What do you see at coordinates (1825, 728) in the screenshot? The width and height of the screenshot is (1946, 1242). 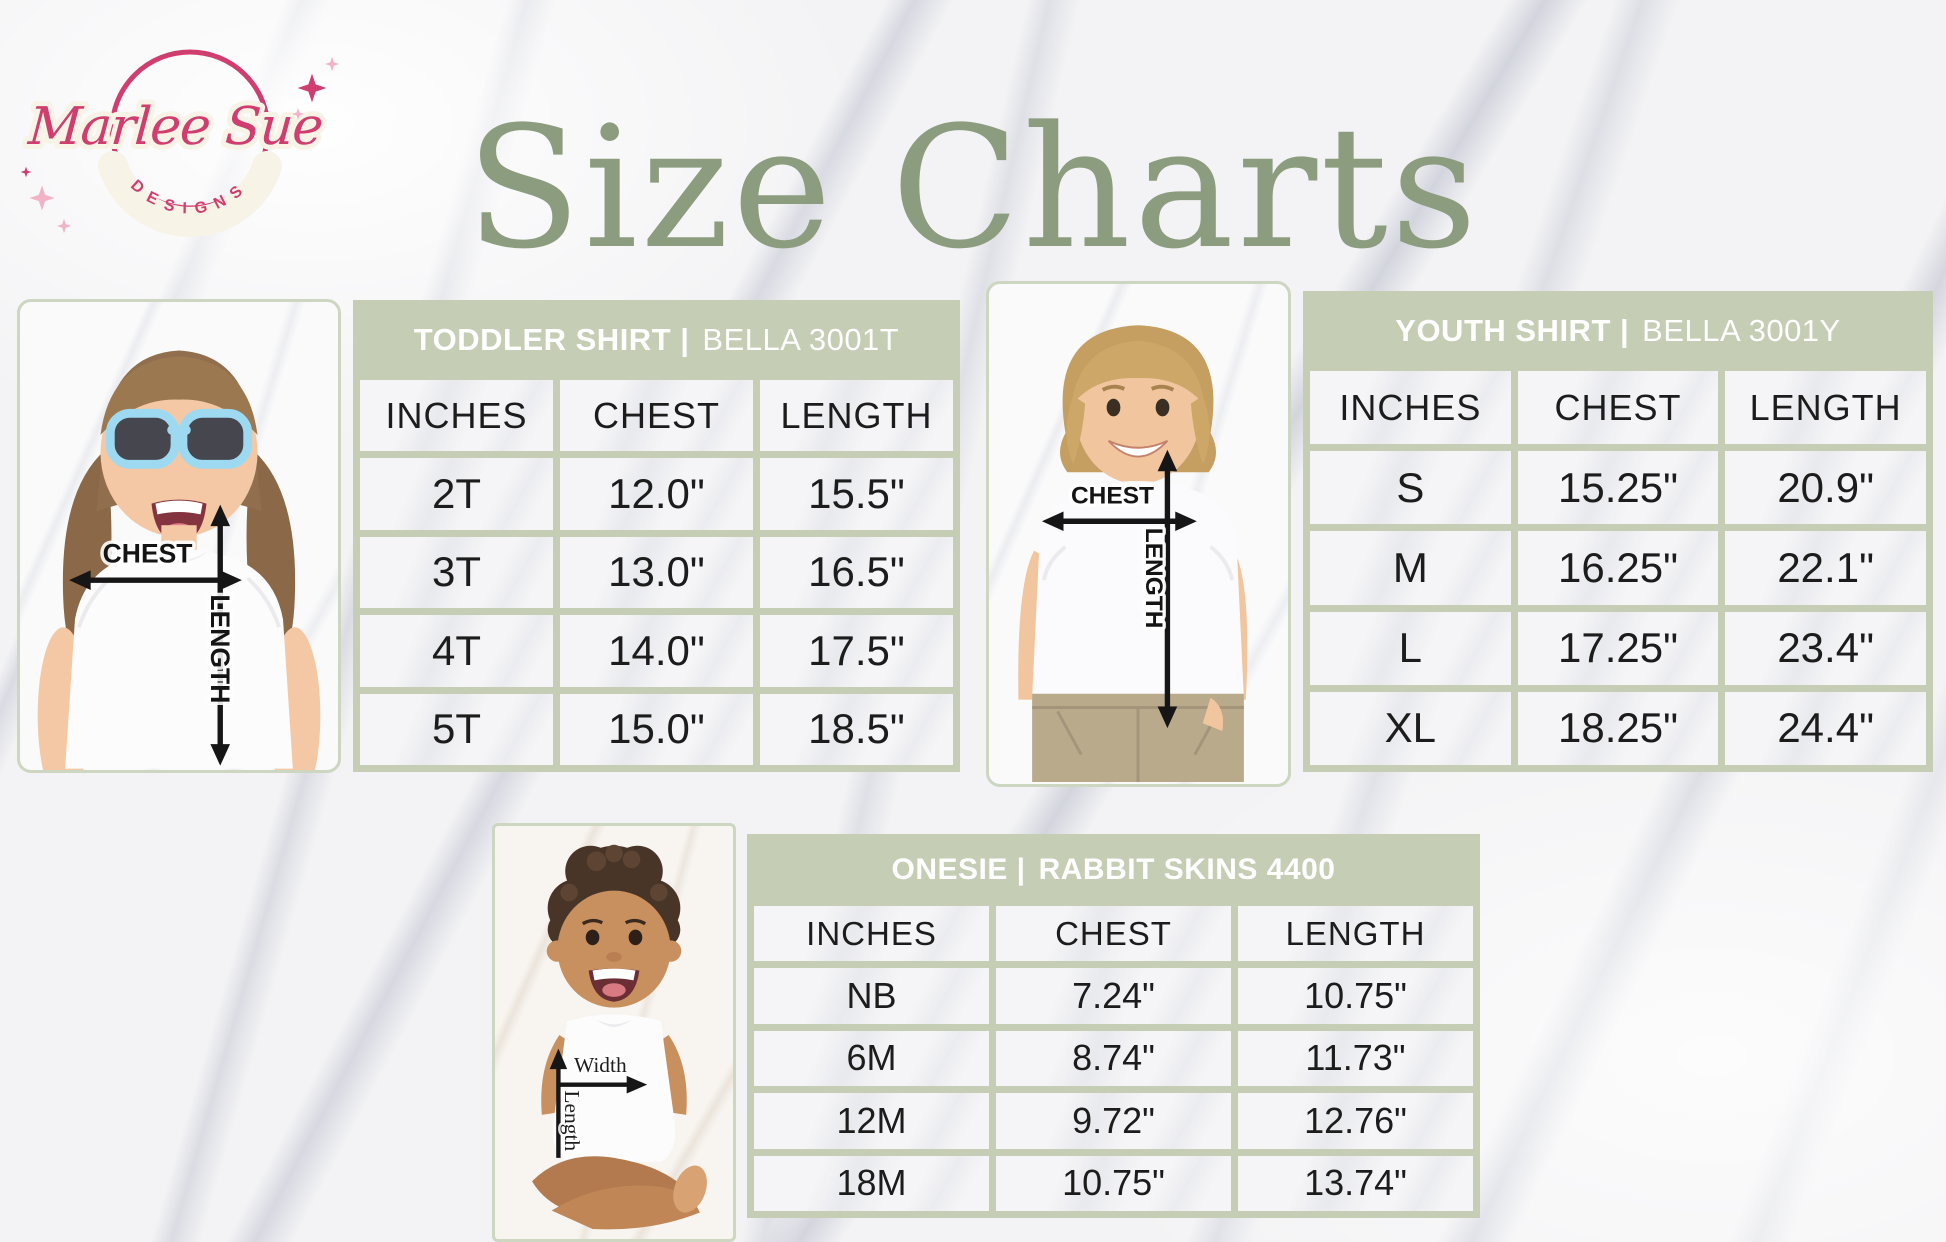 I see `table-cell: 24.4"` at bounding box center [1825, 728].